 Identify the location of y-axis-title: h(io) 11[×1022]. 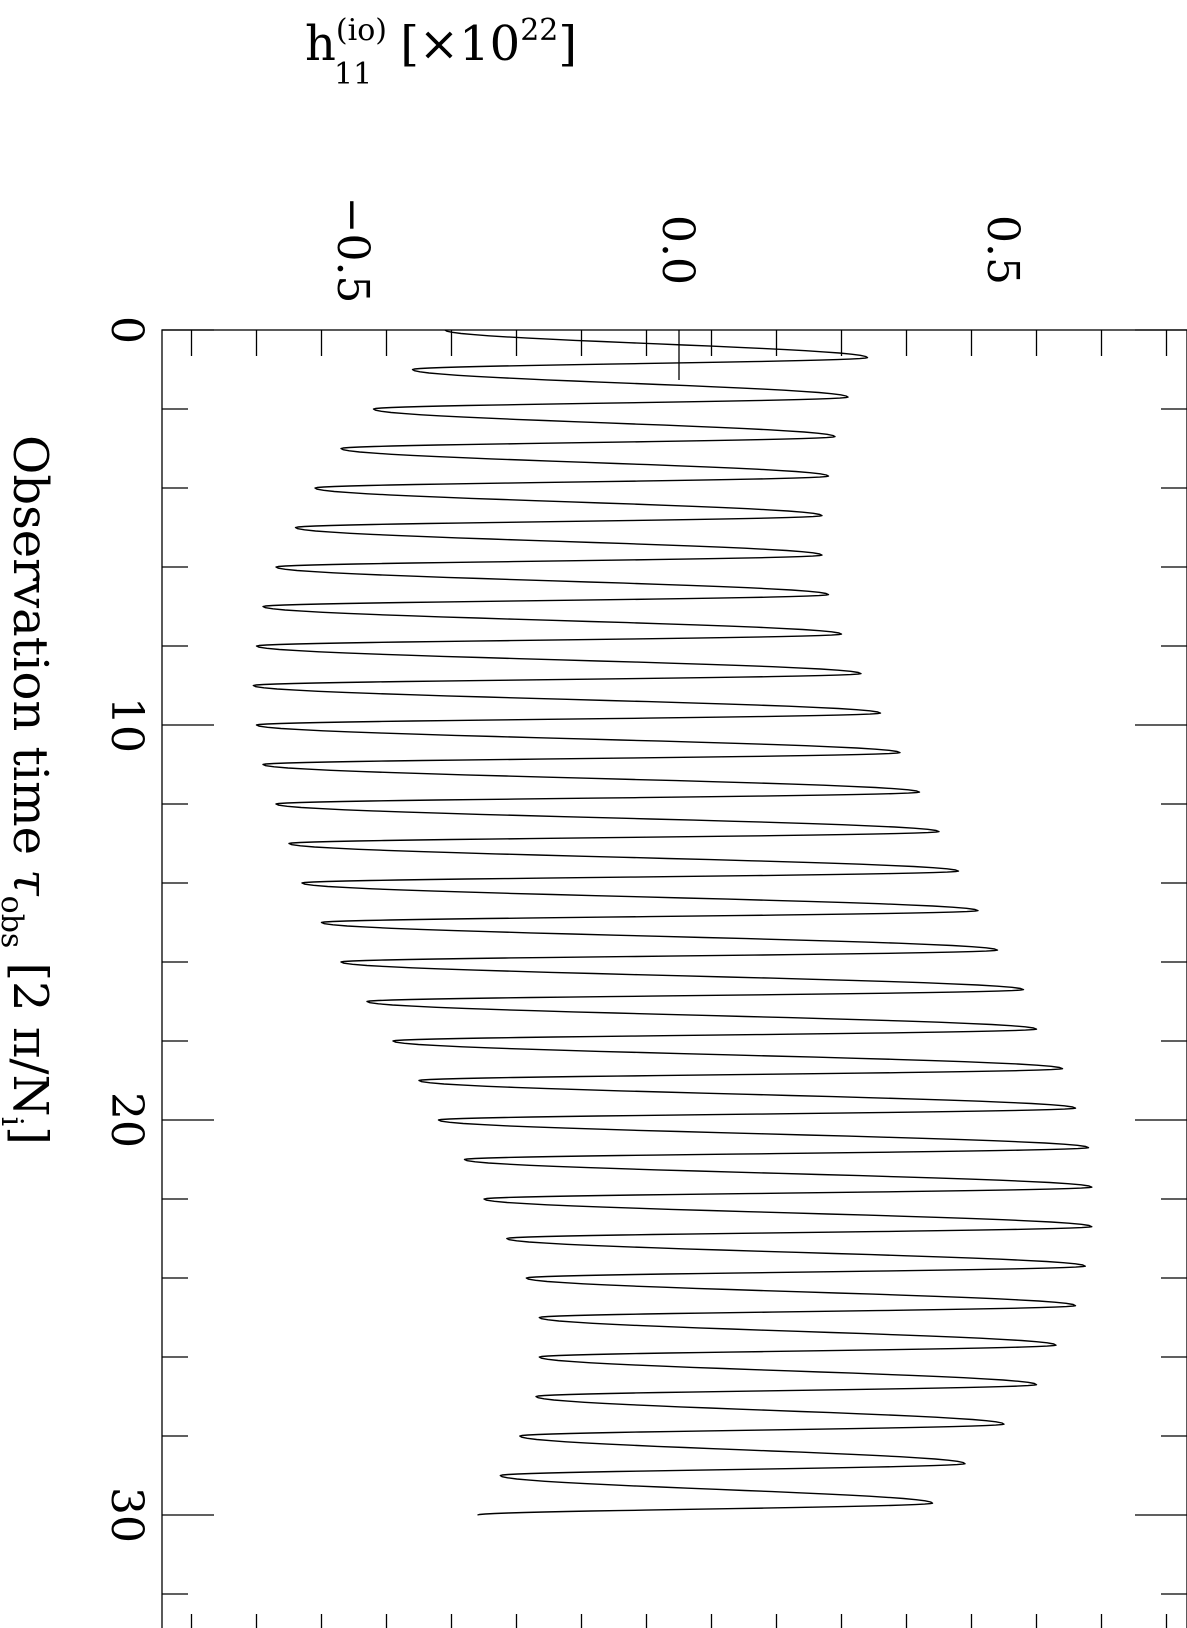
(441, 52).